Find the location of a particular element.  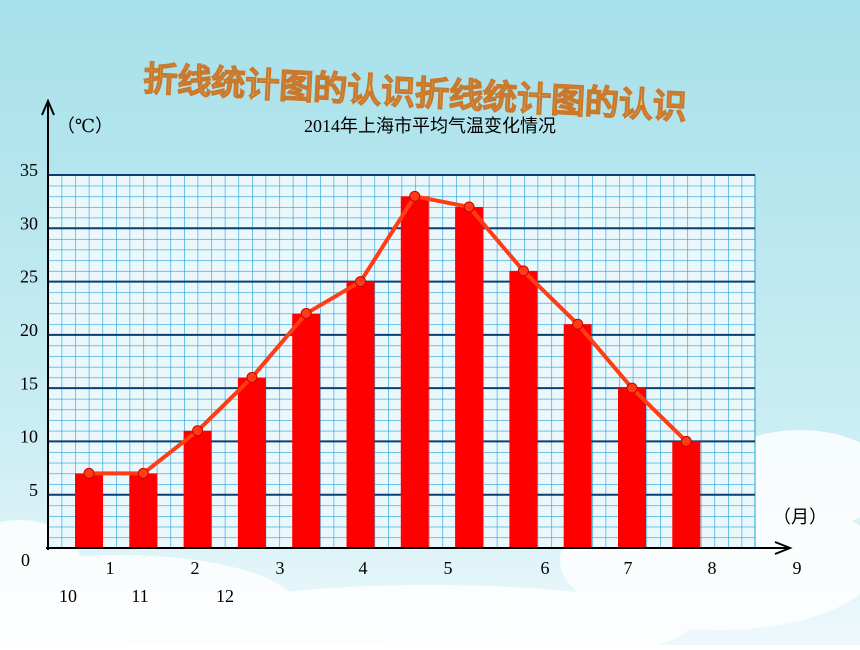

x-tick-label: 5 is located at coordinates (448, 568).